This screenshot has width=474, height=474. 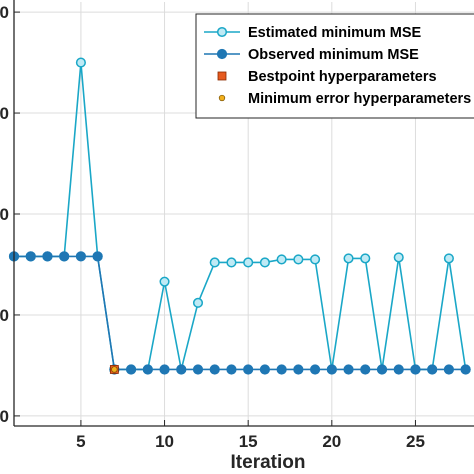 I want to click on x-tick-label-4: 25, so click(x=415, y=441).